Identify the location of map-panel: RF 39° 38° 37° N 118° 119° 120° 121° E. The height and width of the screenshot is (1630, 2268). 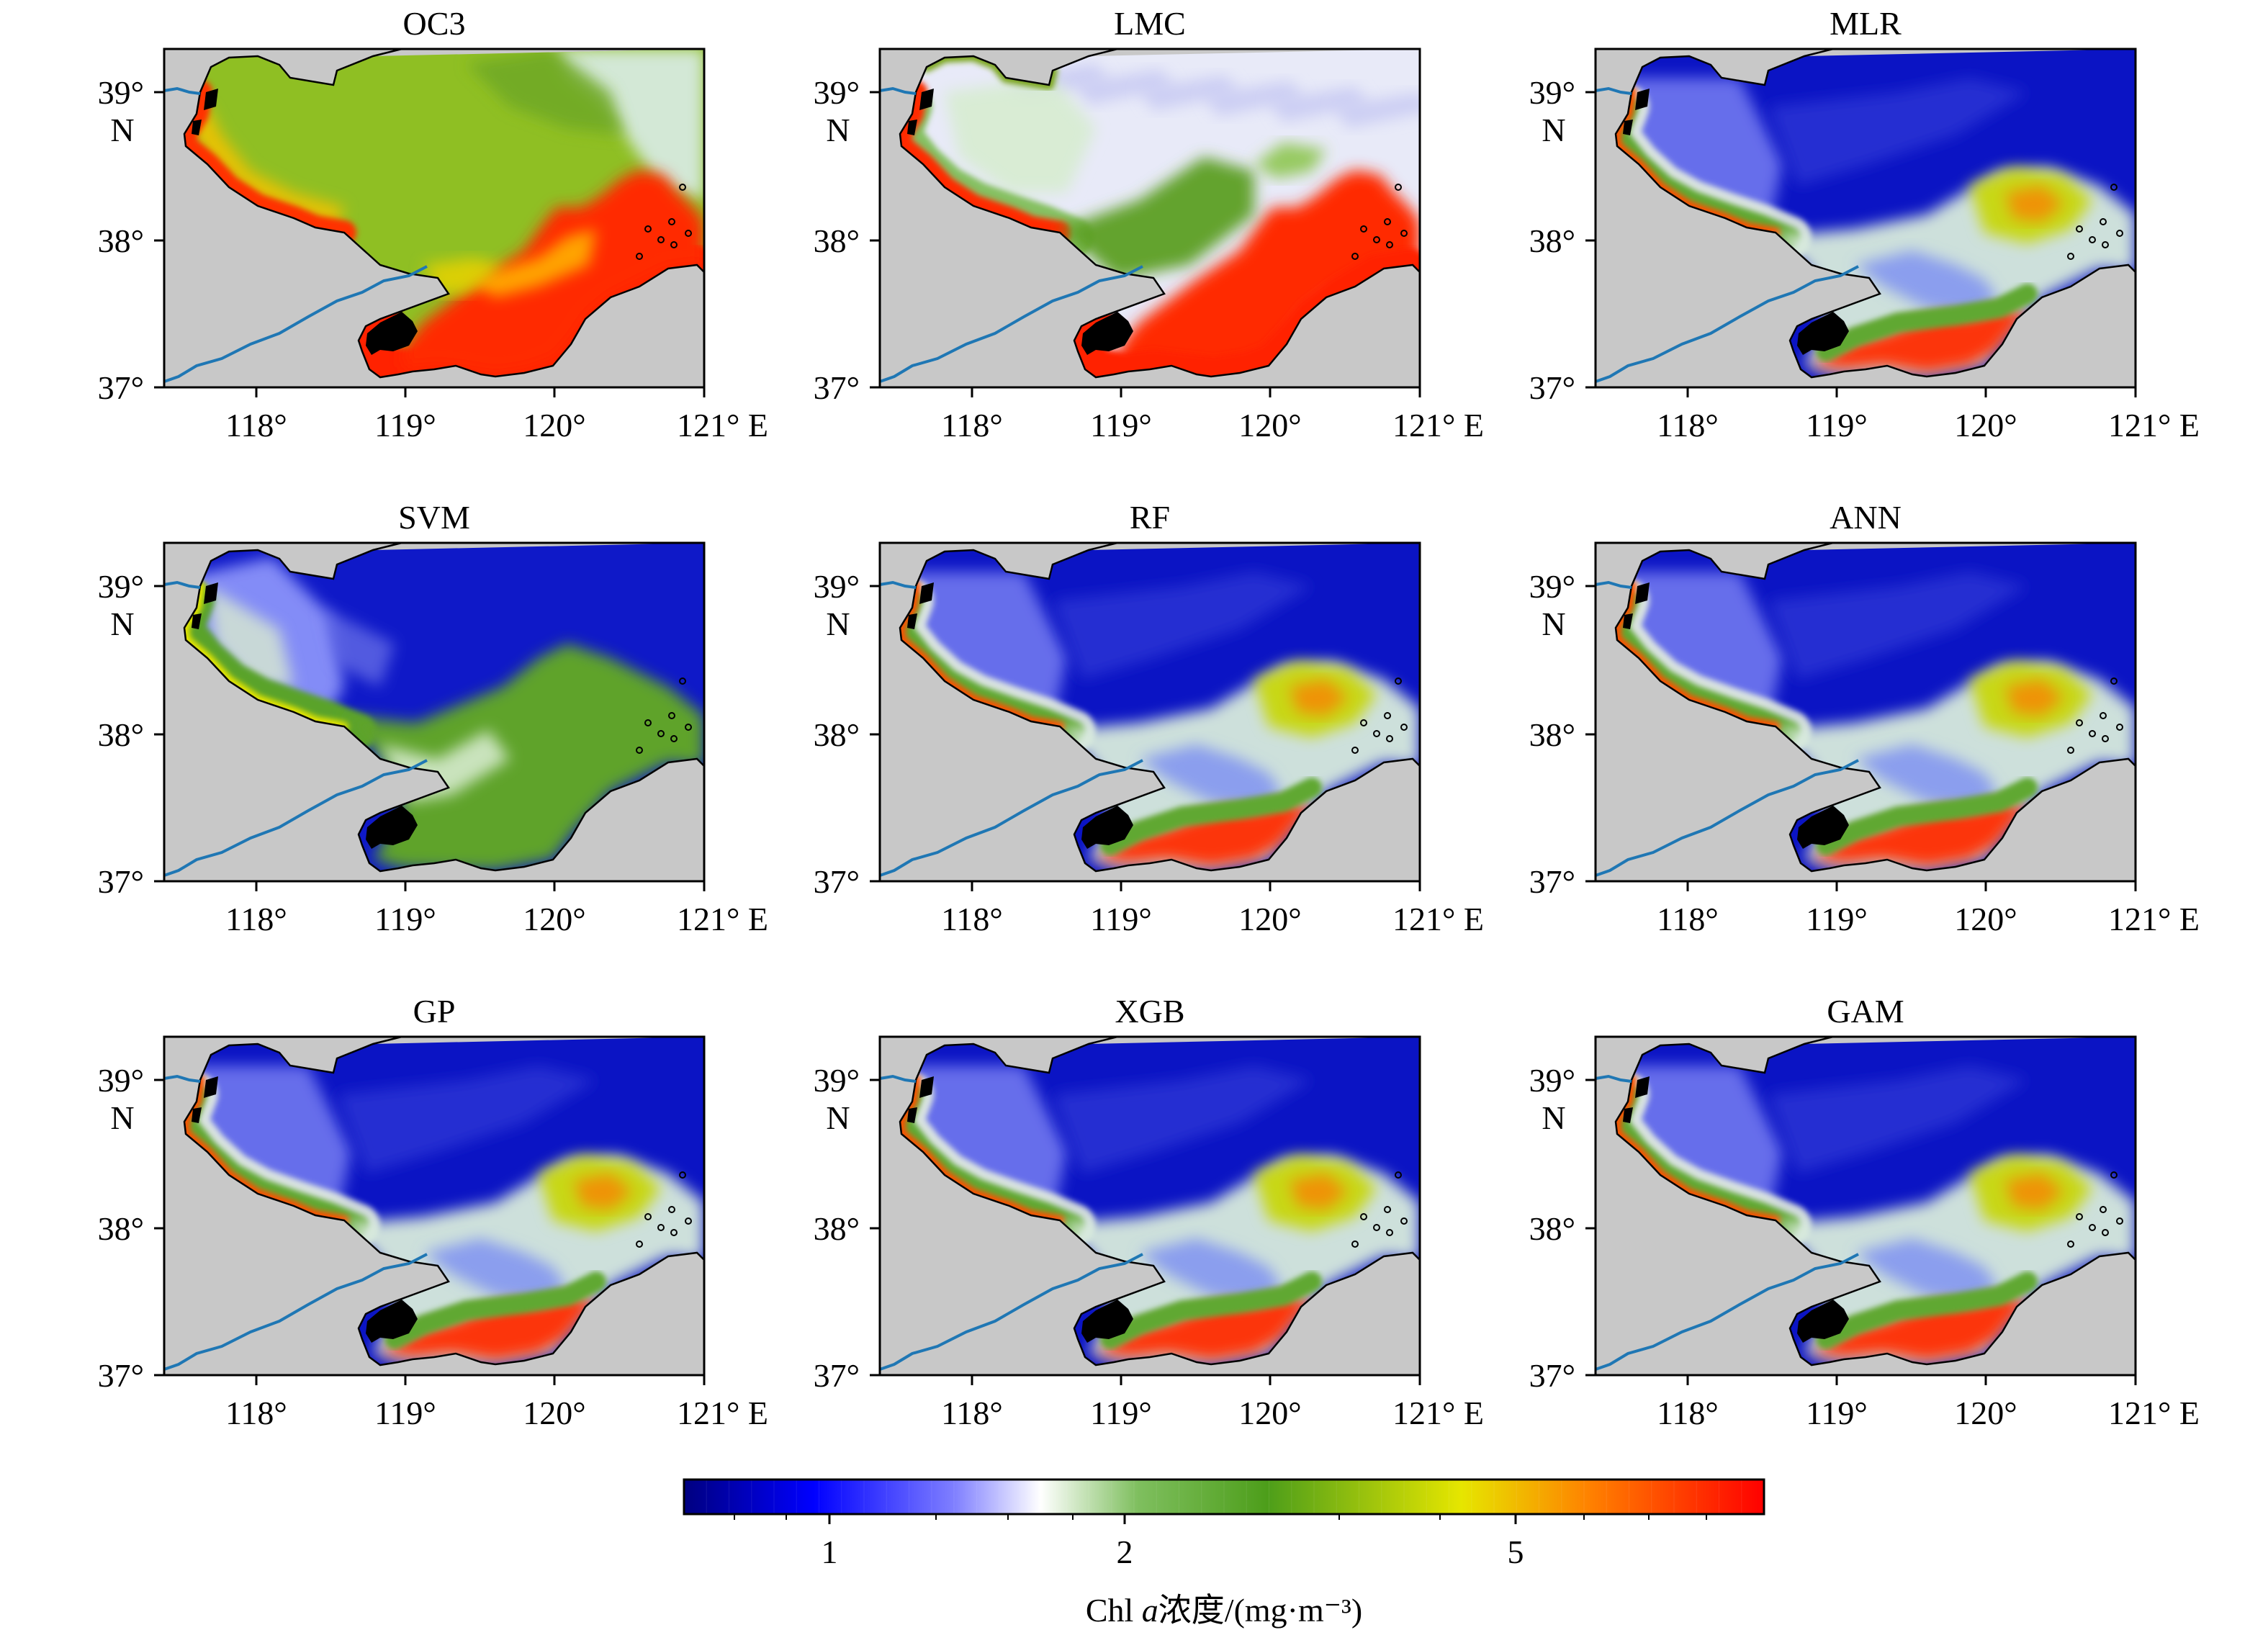
(1149, 718).